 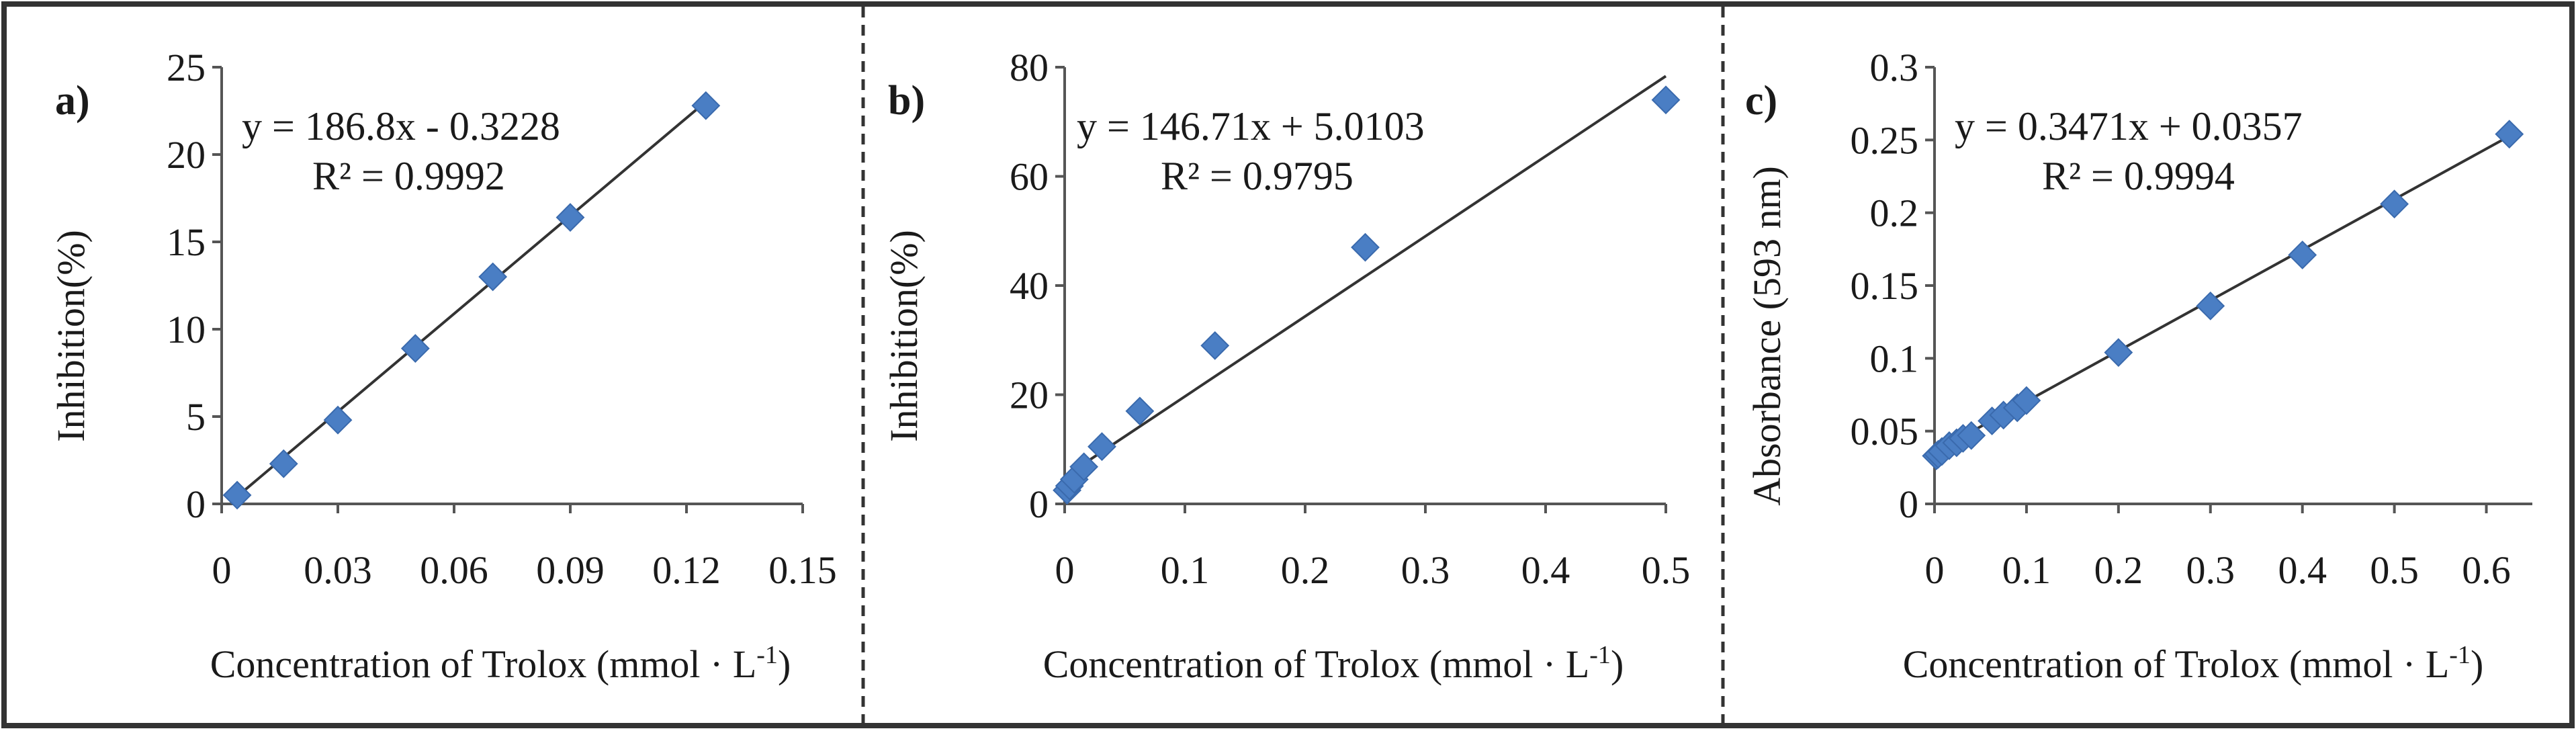 I want to click on panel-c-x-tick-label: 0.2, so click(x=2119, y=570).